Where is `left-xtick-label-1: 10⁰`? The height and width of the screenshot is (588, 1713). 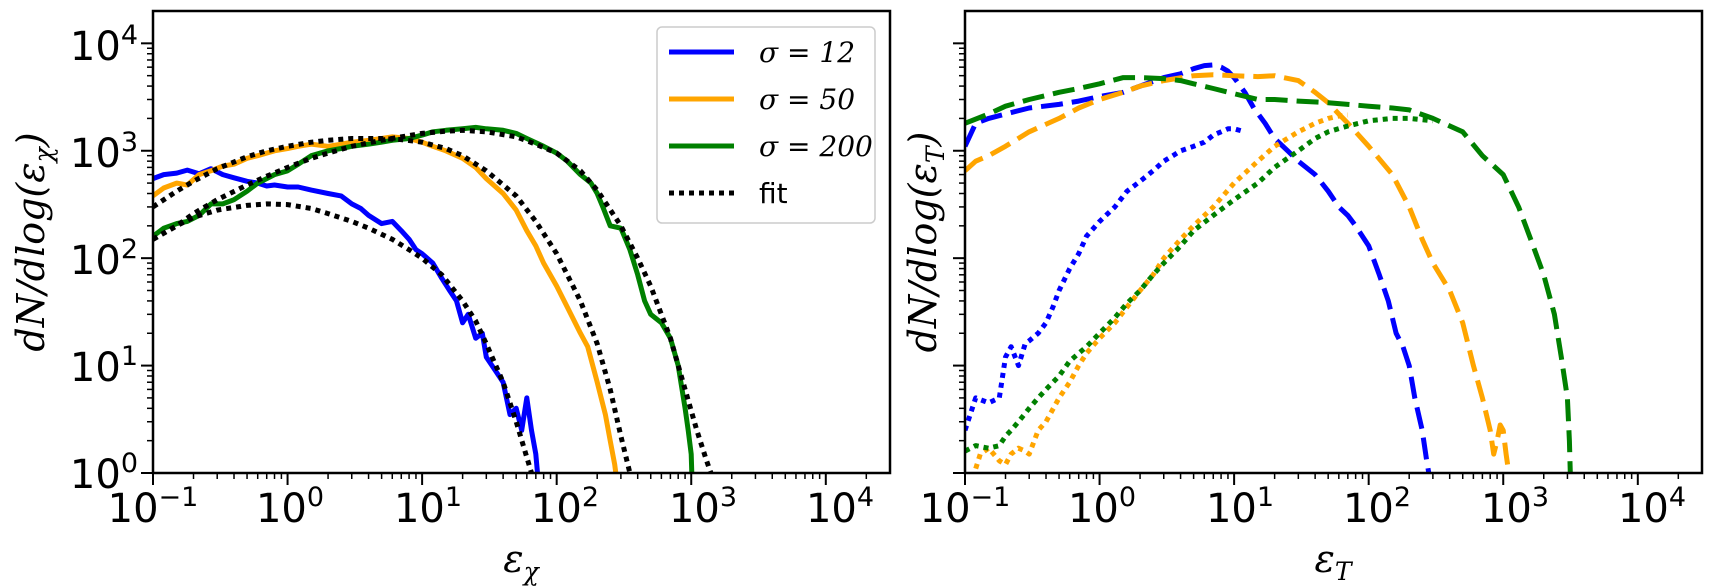 left-xtick-label-1: 10⁰ is located at coordinates (290, 507).